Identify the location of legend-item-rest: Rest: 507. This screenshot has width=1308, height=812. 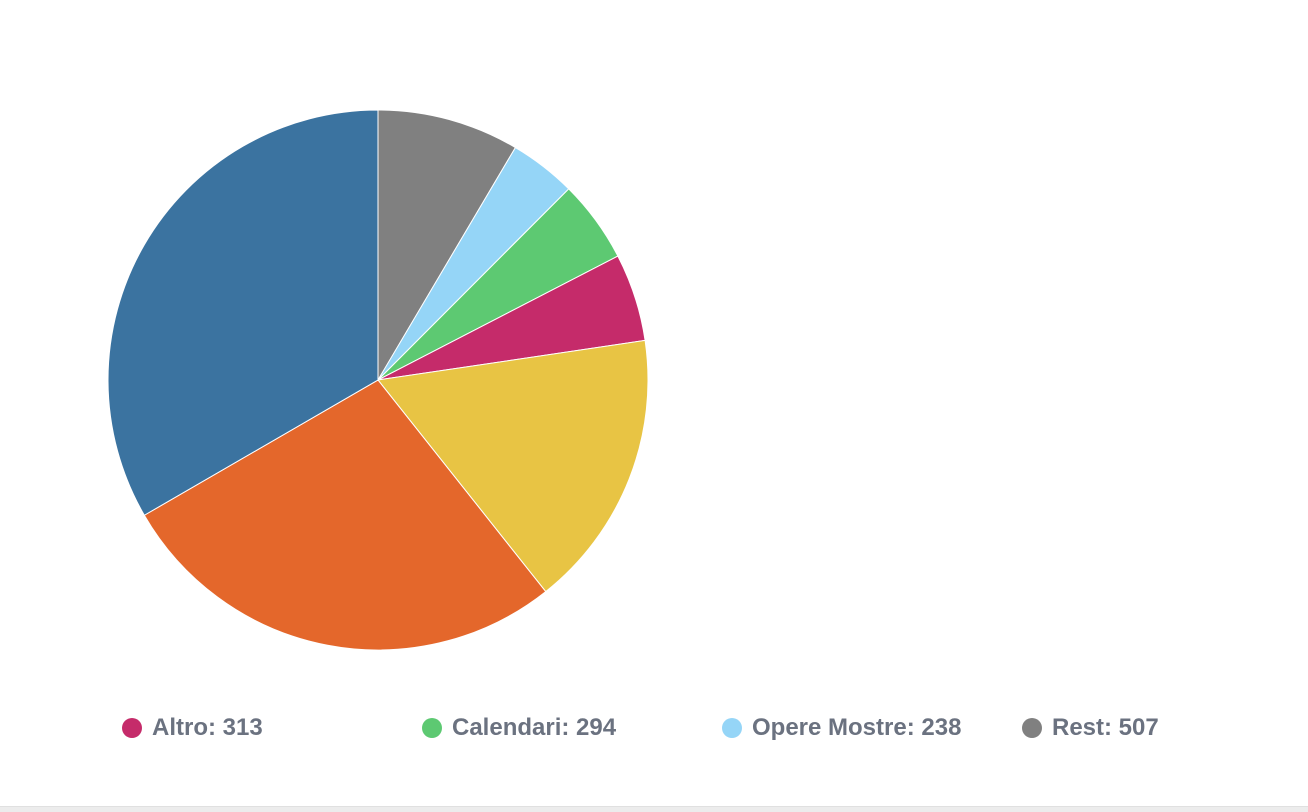
(1090, 728).